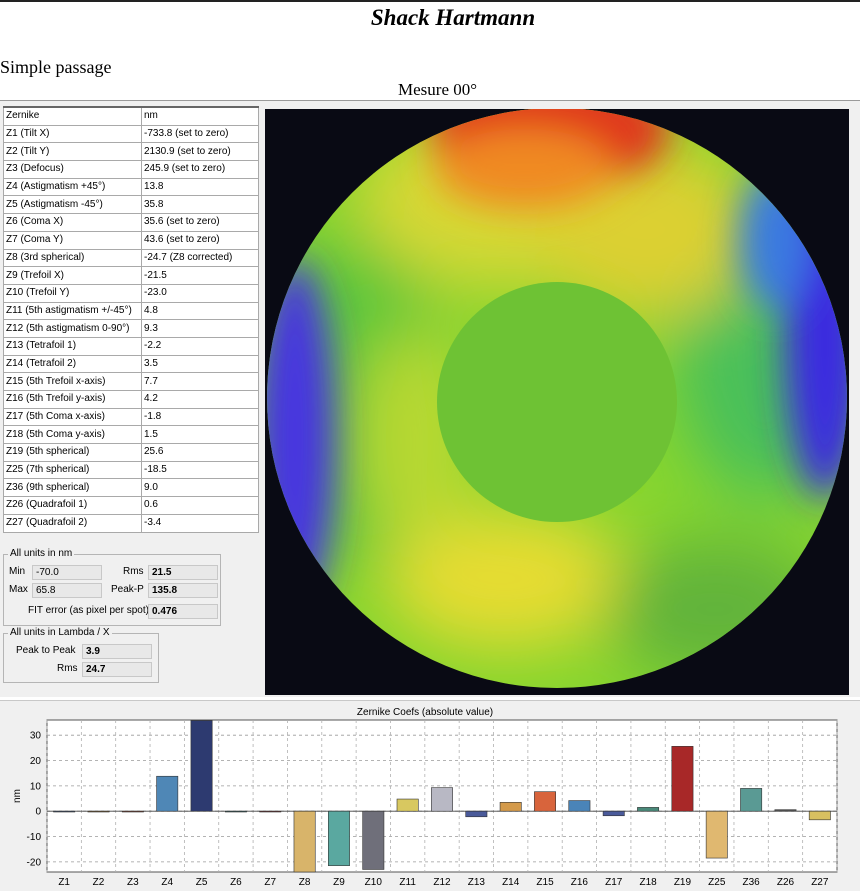  I want to click on rms-nm-label: Rms, so click(133, 571).